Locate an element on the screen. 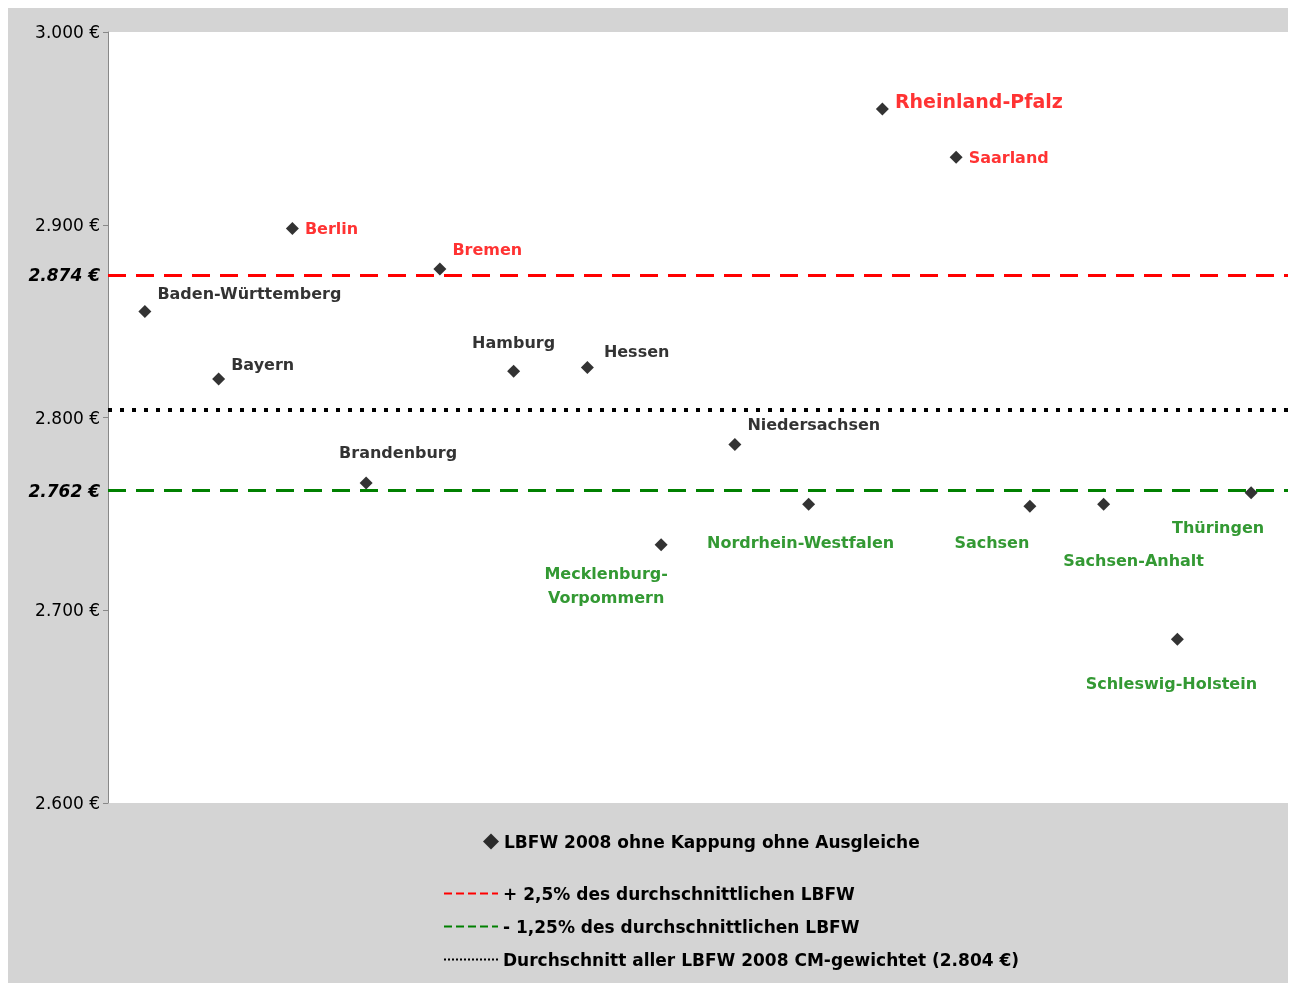  annotation: Brandenburg is located at coordinates (398, 453).